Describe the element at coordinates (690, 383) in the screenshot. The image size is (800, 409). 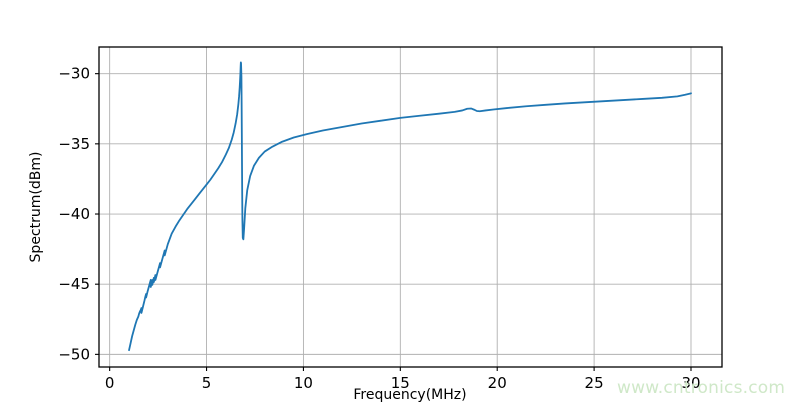
I see `x-tick-label: 30` at that location.